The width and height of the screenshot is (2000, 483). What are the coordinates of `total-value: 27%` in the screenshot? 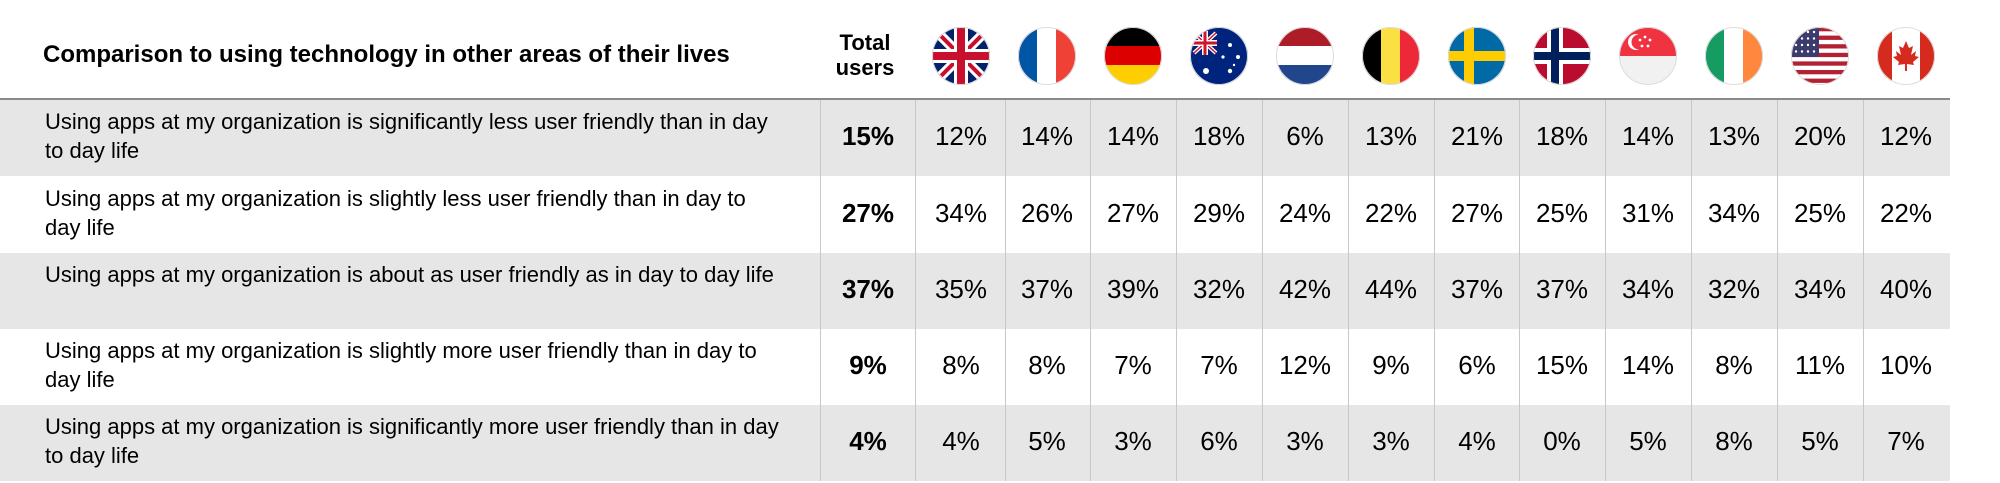 It's located at (868, 213).